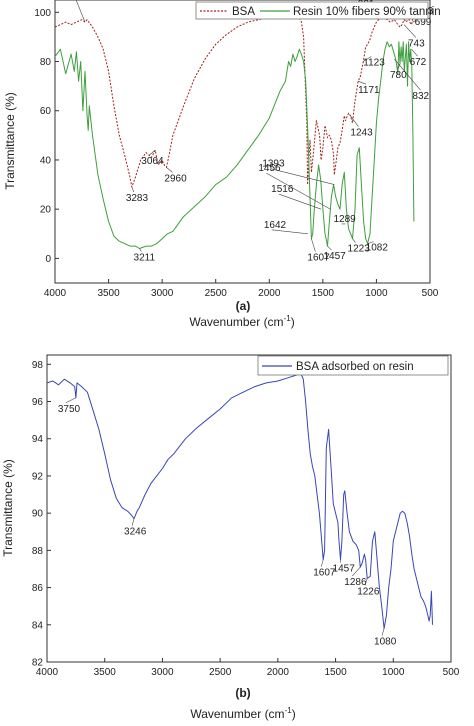  I want to click on peak-annotation: 832, so click(420, 96).